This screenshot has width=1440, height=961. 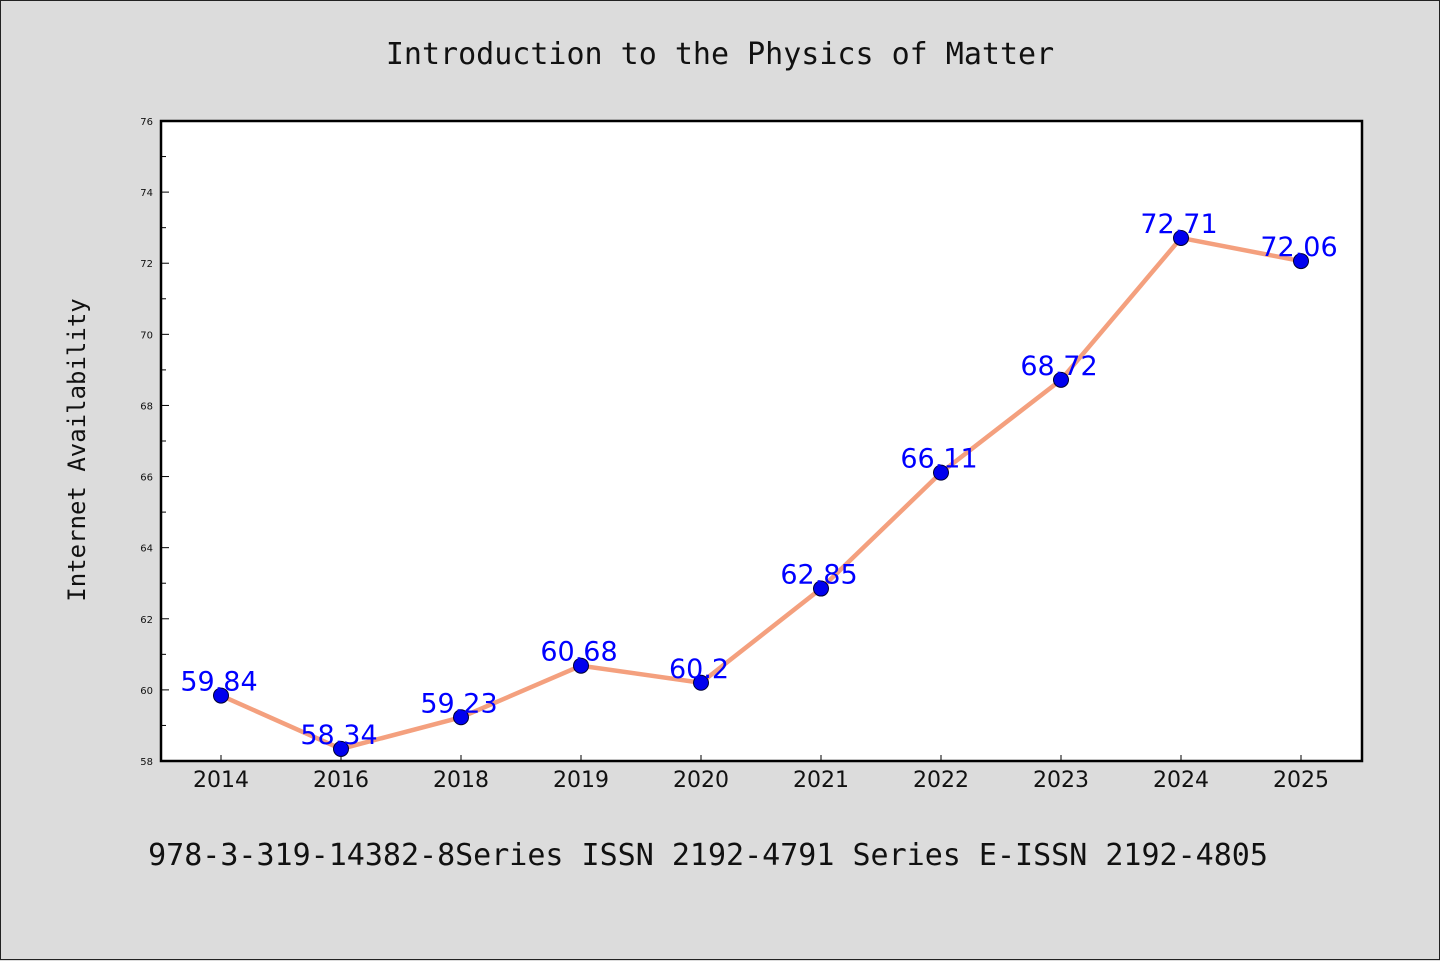 I want to click on y-tick-label: 66, so click(x=146, y=478).